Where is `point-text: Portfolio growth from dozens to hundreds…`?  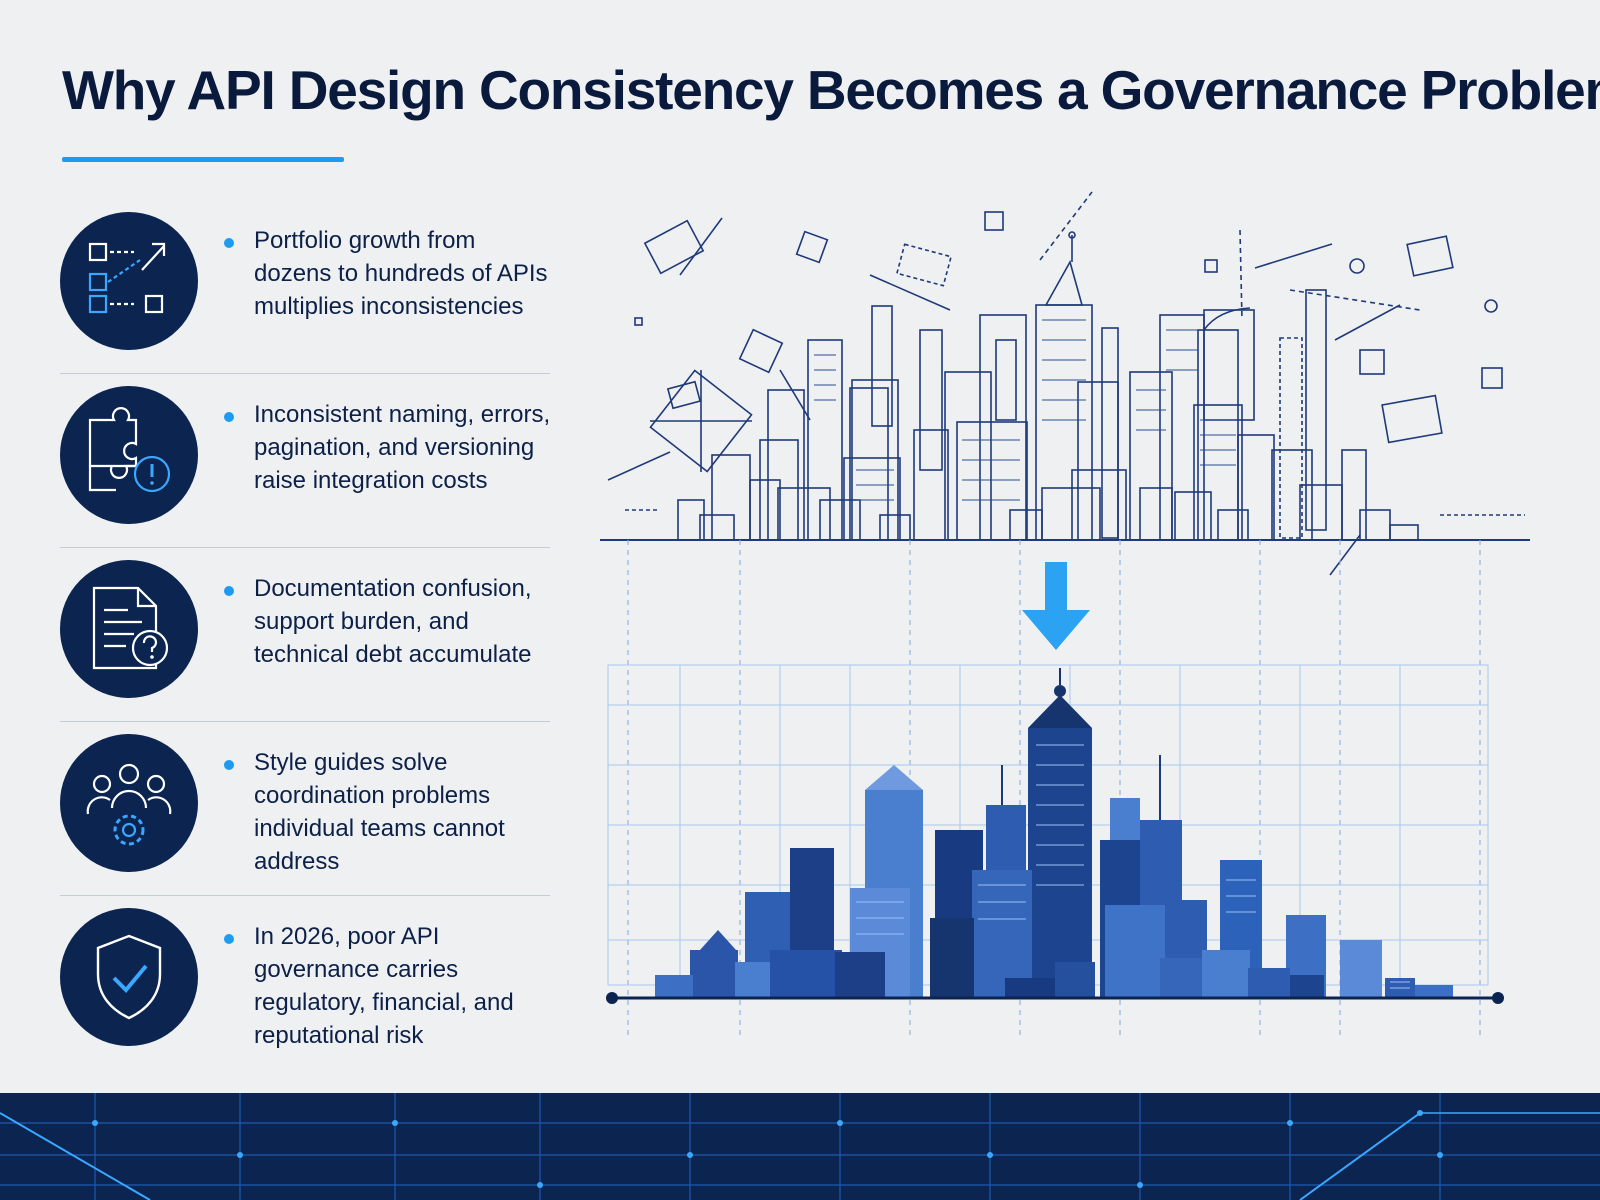
point-text: Portfolio growth from dozens to hundreds… is located at coordinates (401, 273).